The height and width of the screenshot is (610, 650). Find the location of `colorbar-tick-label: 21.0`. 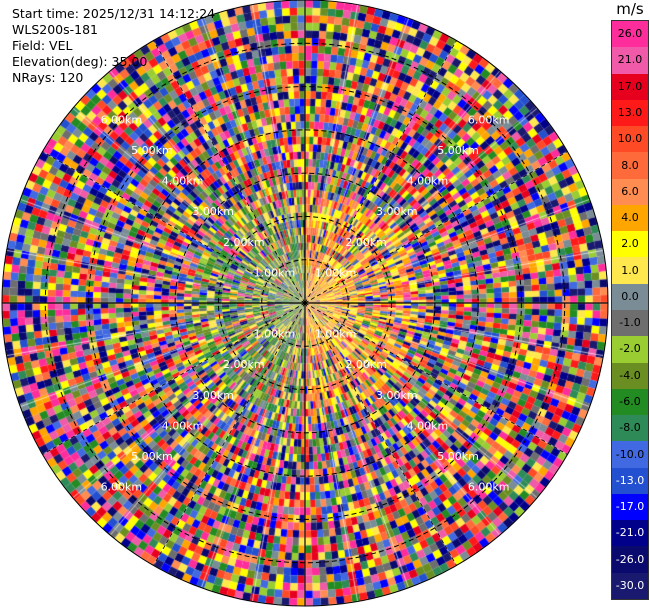

colorbar-tick-label: 21.0 is located at coordinates (630, 60).